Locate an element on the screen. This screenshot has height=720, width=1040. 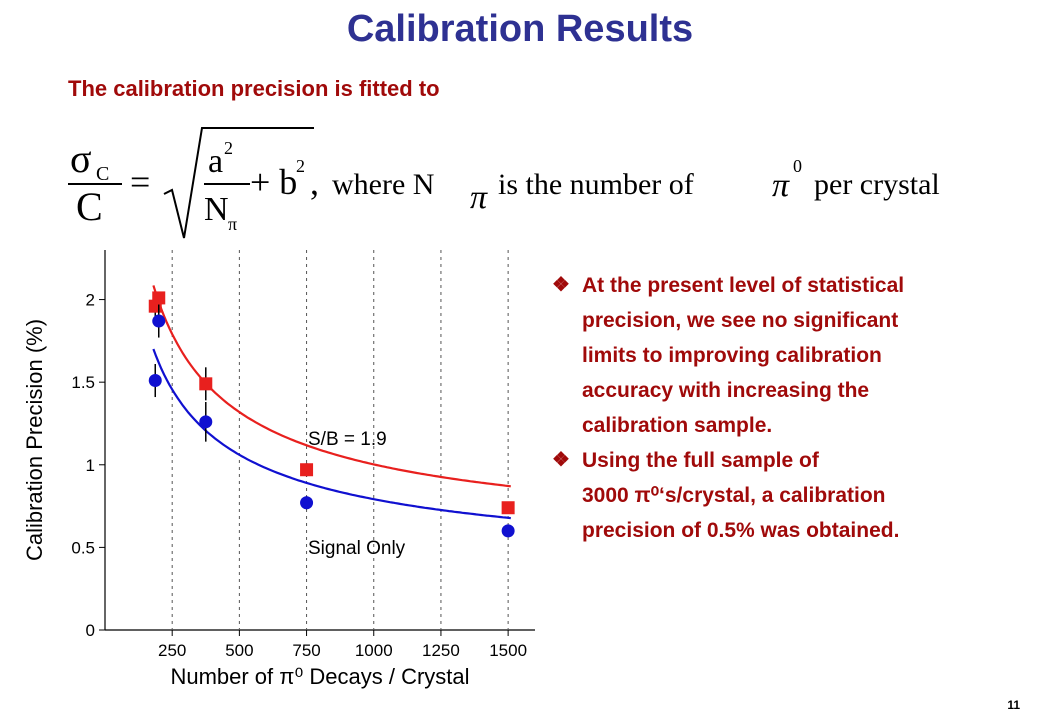
y-tick-label: 1.5 is located at coordinates (83, 382).